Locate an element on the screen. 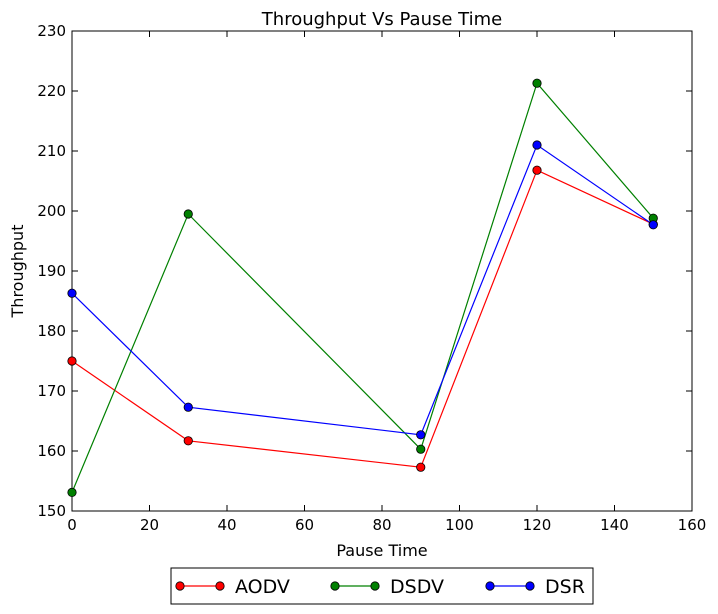 This screenshot has width=718, height=614. legend-label-dsr: DSR is located at coordinates (565, 587).